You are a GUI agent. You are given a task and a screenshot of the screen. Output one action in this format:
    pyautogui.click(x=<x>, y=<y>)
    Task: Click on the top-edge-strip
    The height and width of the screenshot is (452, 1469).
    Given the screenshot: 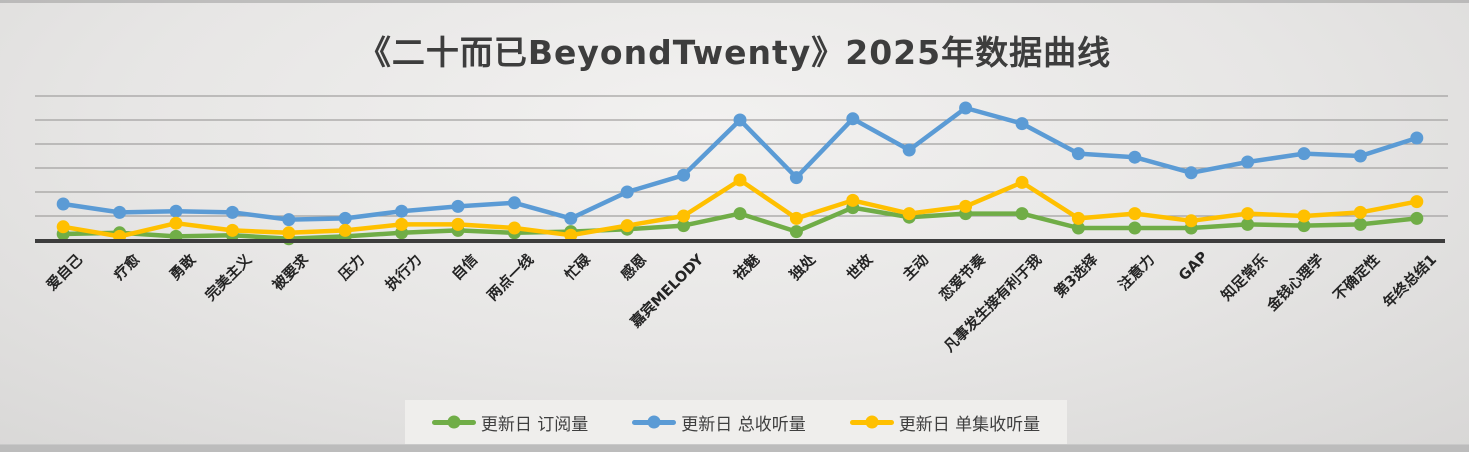 What is the action you would take?
    pyautogui.click(x=734, y=1)
    